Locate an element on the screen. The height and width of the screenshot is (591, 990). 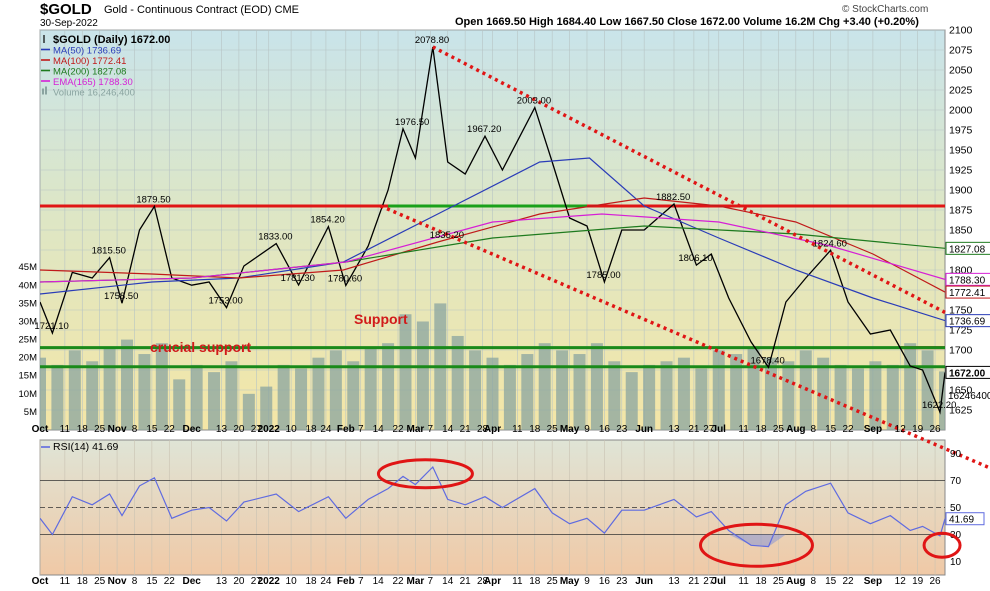
axis-badge-label: 1827.08 is located at coordinates (967, 249).